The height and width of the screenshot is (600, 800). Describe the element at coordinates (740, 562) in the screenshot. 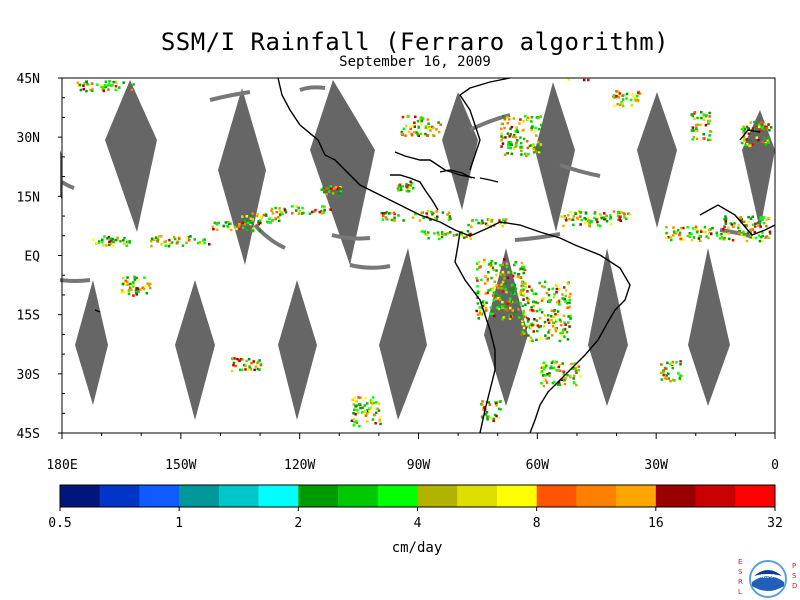

I see `logo-letter: E` at that location.